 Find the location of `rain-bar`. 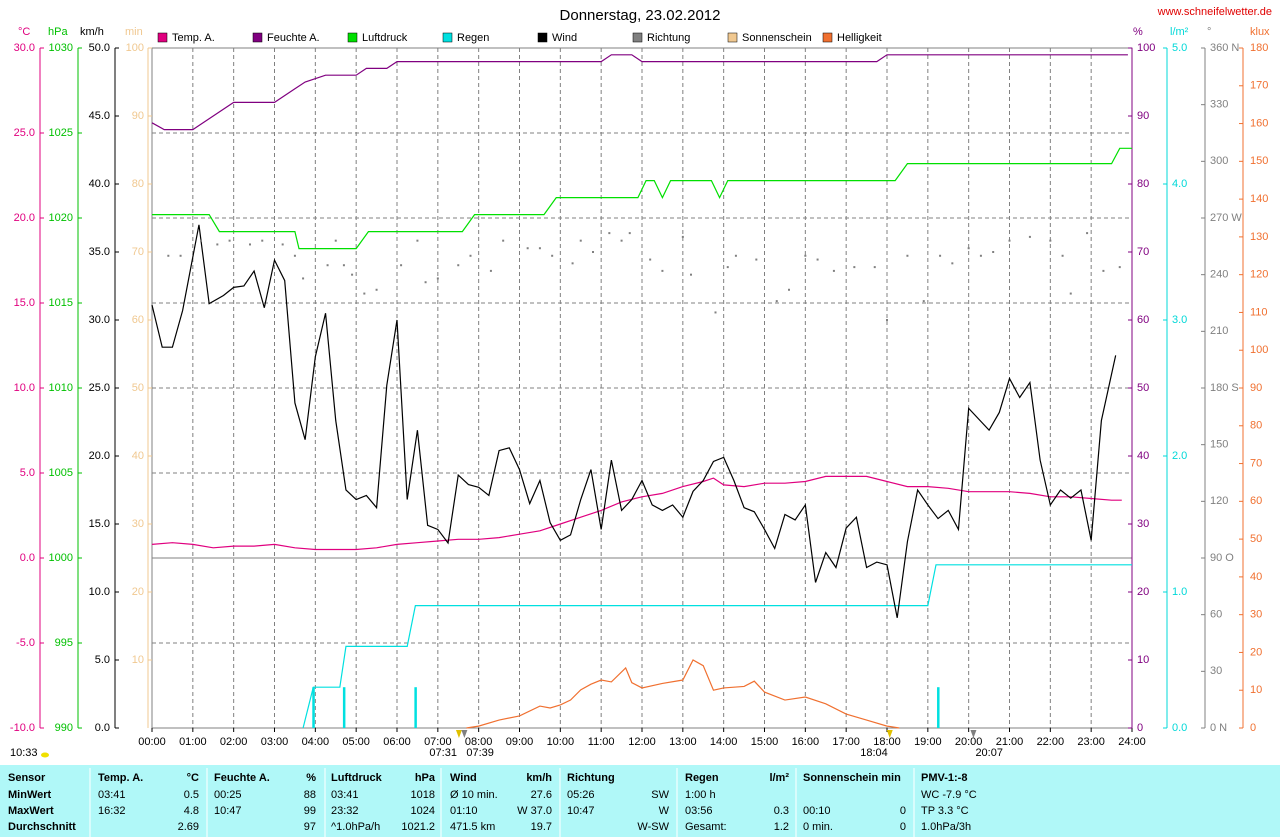

rain-bar is located at coordinates (344, 707).